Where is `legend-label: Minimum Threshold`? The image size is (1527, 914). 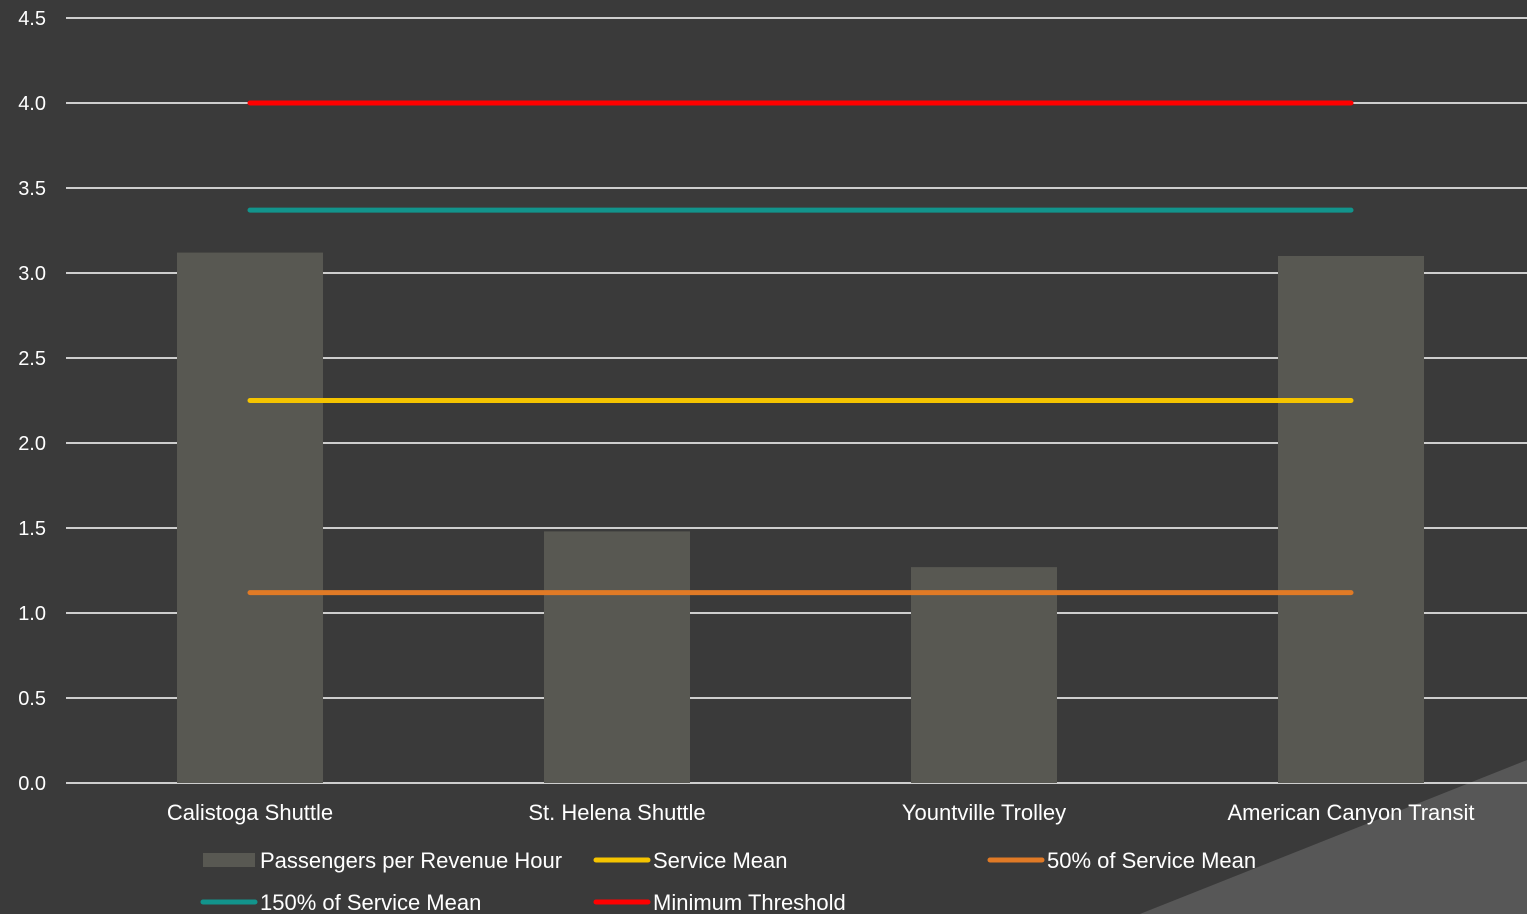
legend-label: Minimum Threshold is located at coordinates (749, 902).